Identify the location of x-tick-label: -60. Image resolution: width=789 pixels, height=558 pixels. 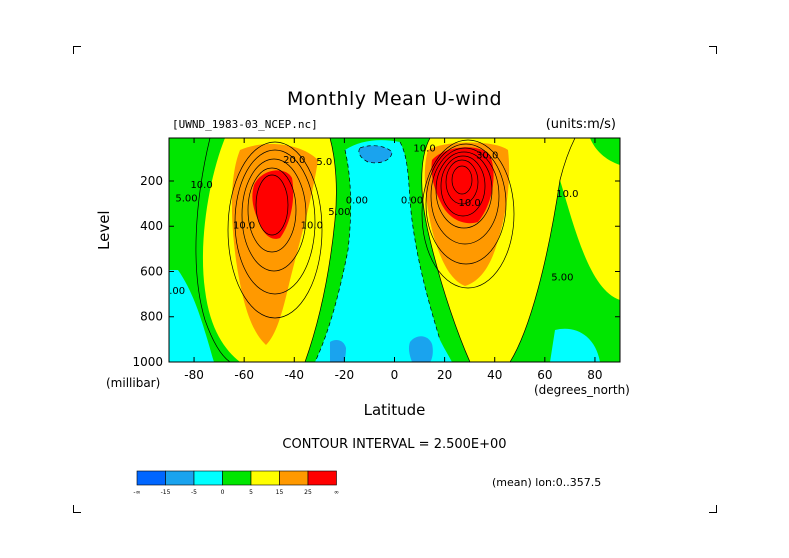
(244, 375).